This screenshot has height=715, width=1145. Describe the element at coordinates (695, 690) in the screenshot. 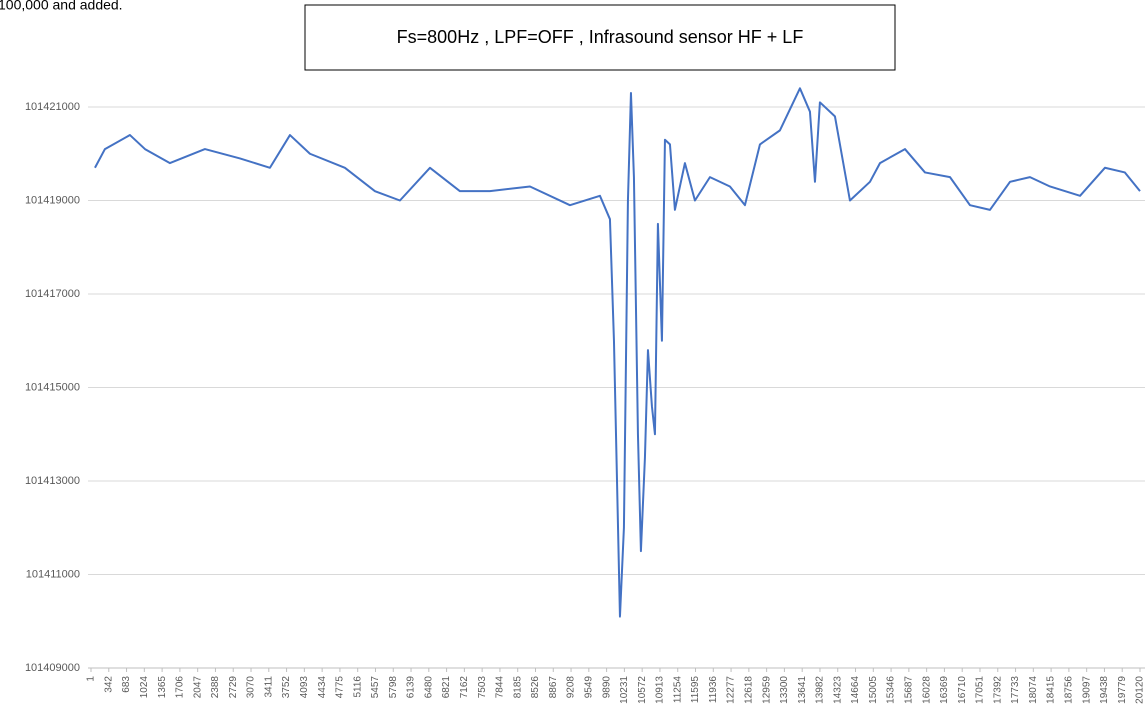

I see `x-tick-label: 11595` at that location.